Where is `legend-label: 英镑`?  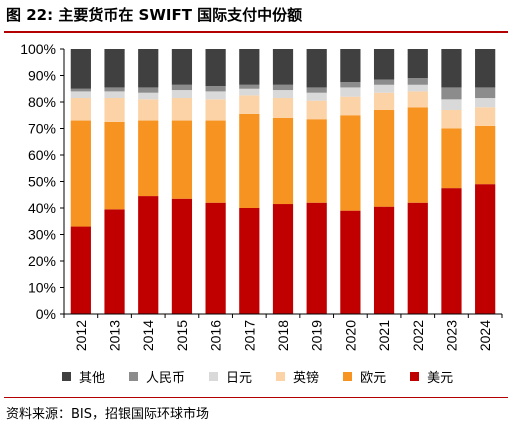
legend-label: 英镑 is located at coordinates (306, 378).